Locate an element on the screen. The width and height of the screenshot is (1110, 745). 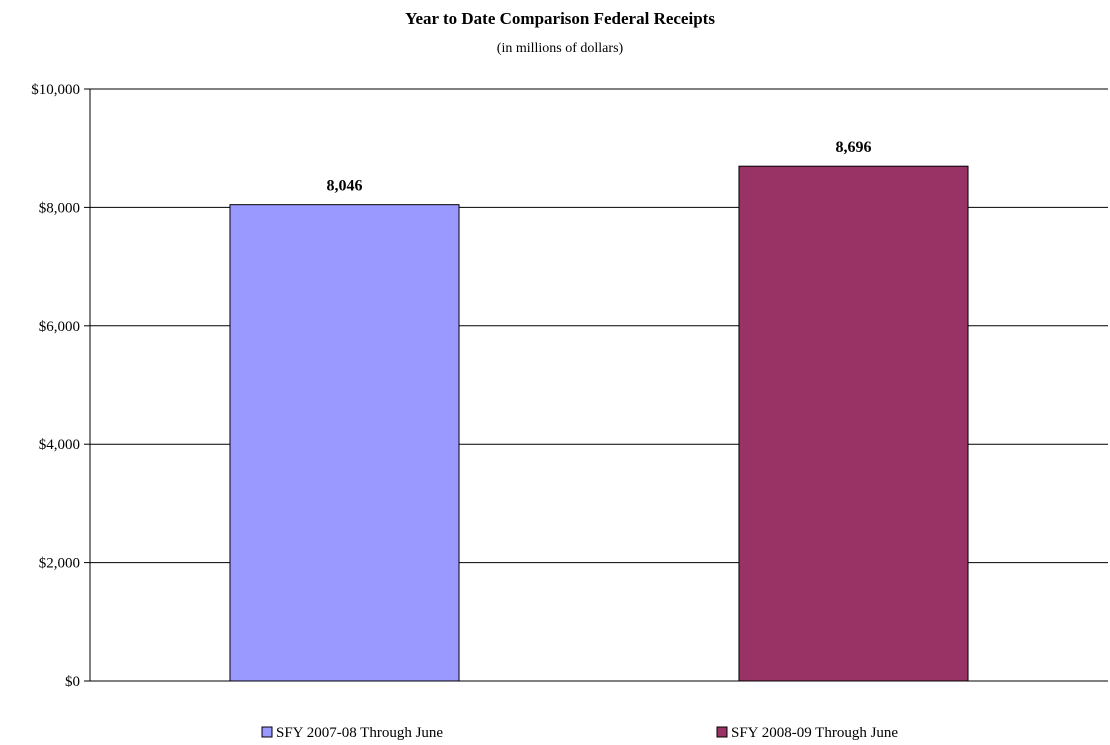
chart-title: Year to Date Comparison Federal Receipts is located at coordinates (560, 18).